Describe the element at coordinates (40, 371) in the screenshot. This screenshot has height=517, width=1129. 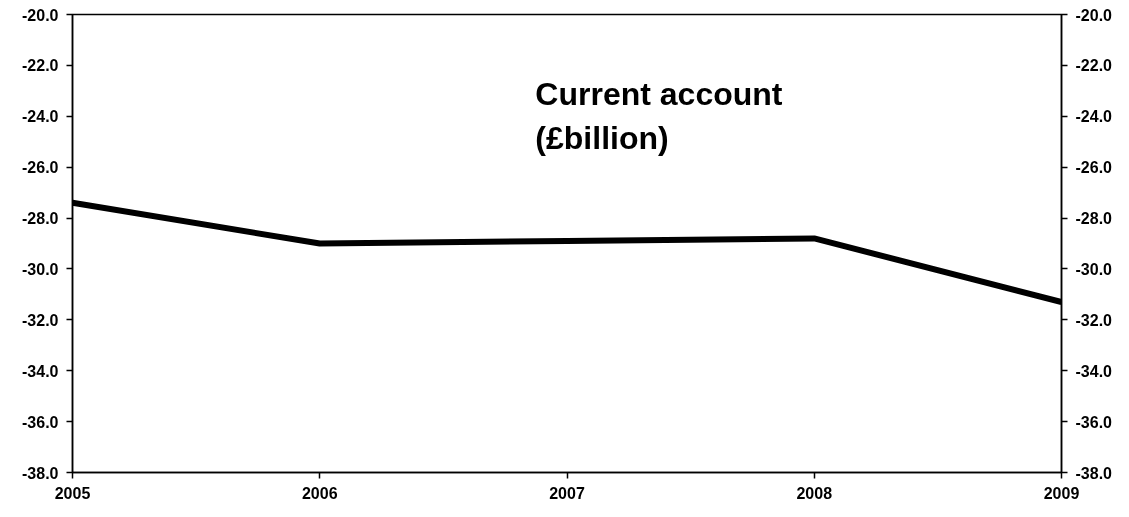
I see `y-tick-label: -34.0` at that location.